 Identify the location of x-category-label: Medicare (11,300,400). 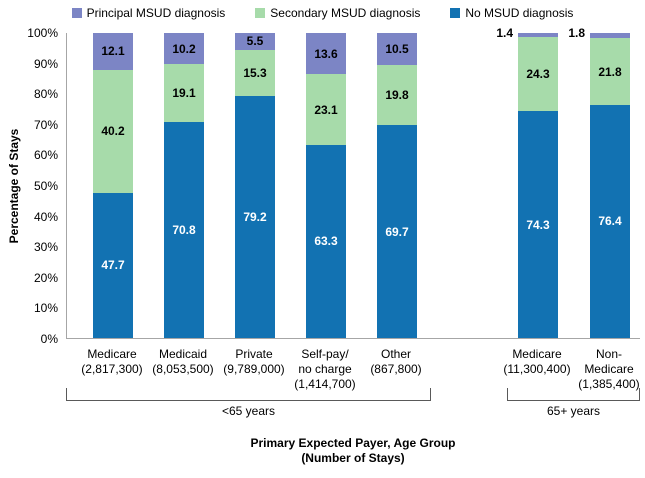
(537, 362).